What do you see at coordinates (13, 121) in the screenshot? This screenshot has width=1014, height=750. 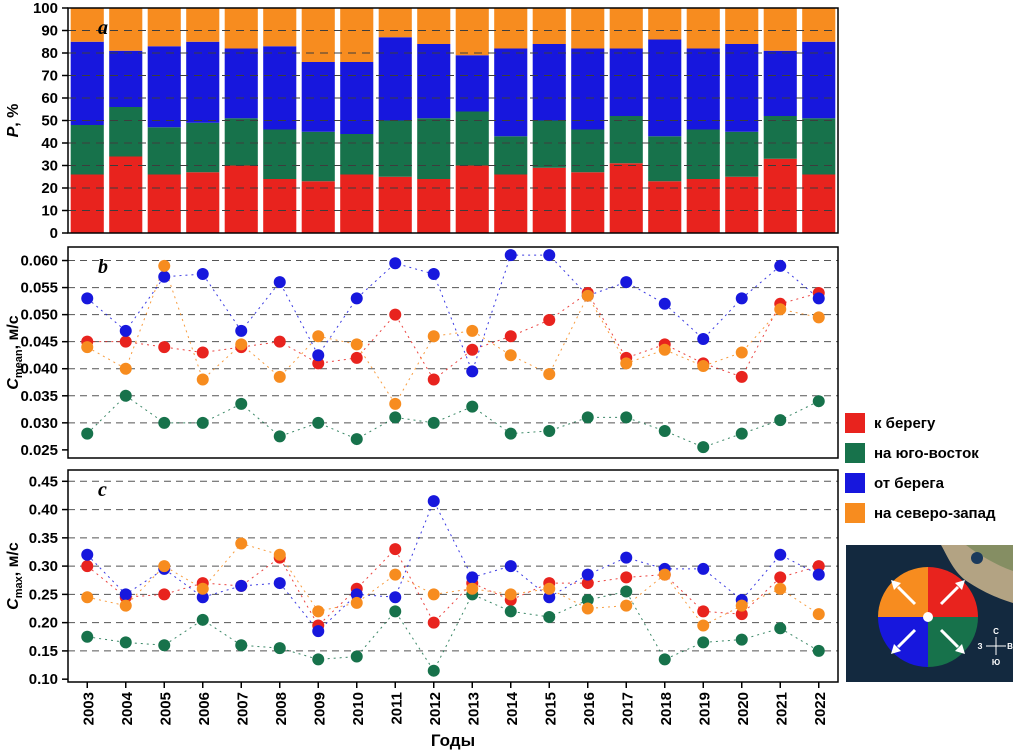 I see `svg-text: P, %` at bounding box center [13, 121].